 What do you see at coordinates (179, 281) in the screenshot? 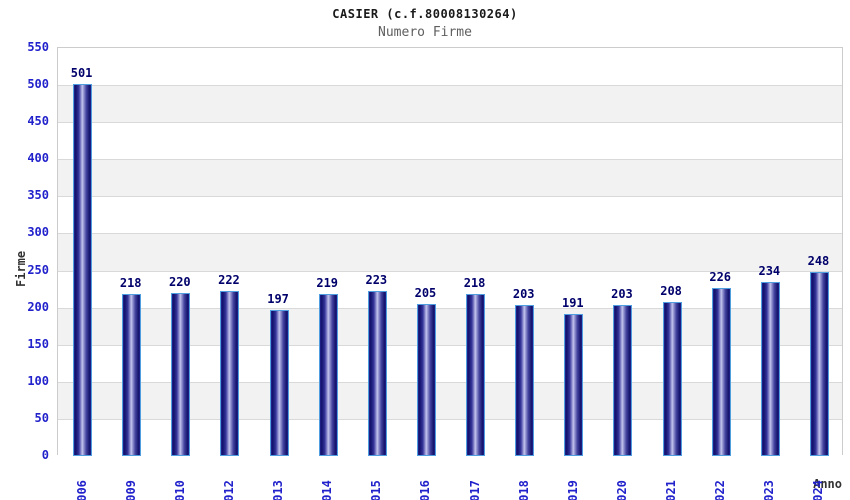
I see `bar-value-label: 220` at bounding box center [179, 281].